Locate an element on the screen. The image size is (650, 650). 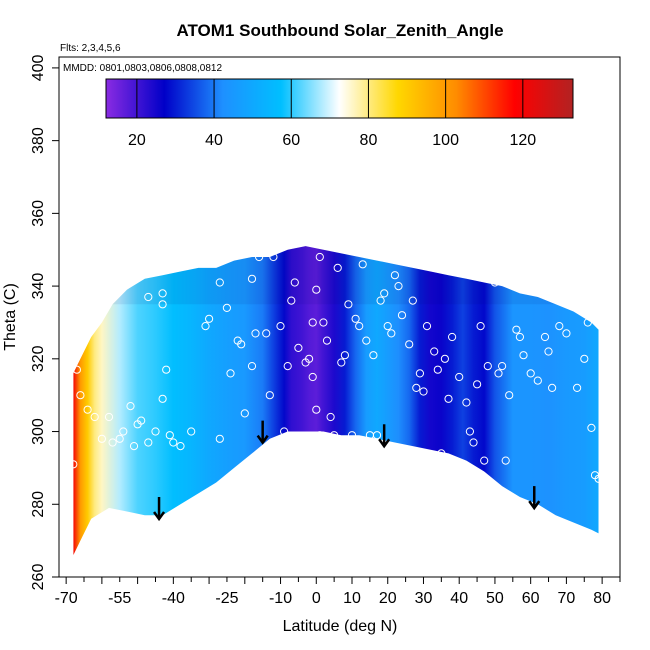
colorbar-tick-label: 80 is located at coordinates (369, 140).